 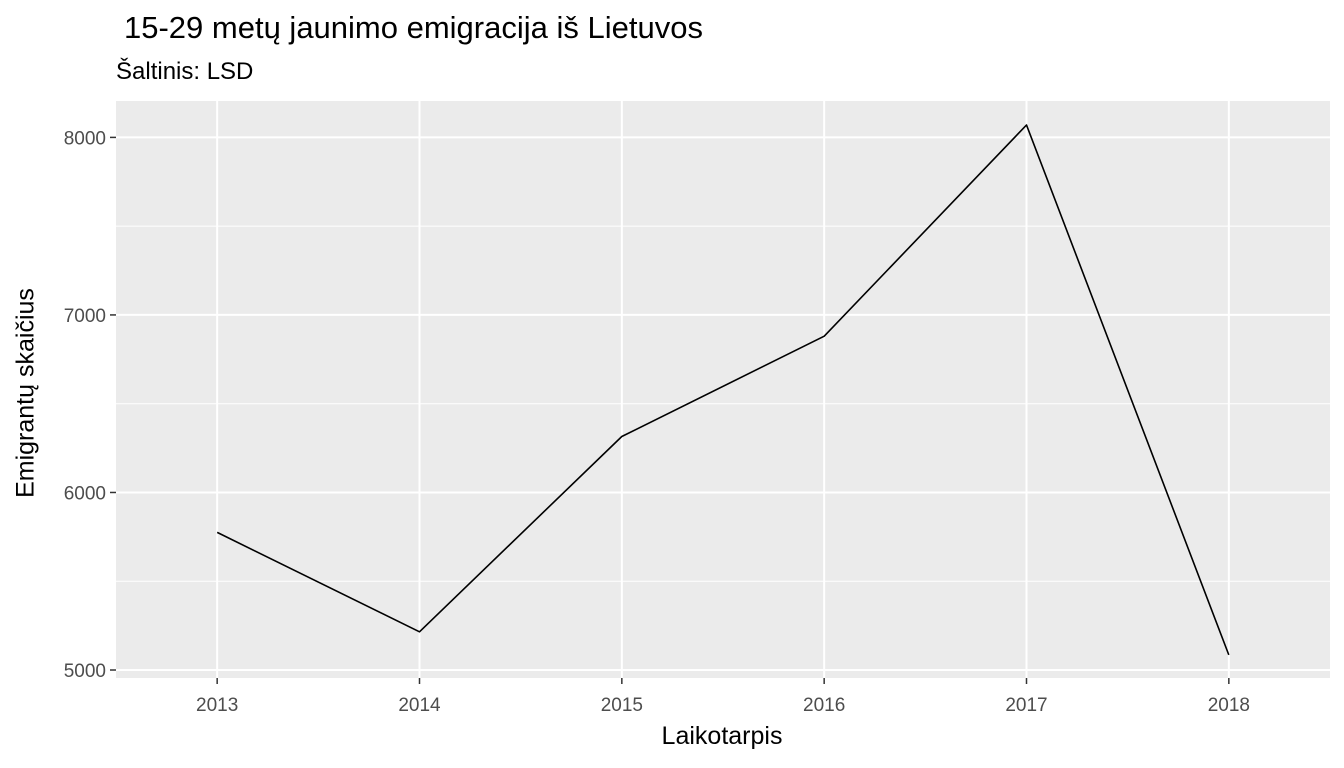 What do you see at coordinates (85, 493) in the screenshot?
I see `y-tick-label: 6000` at bounding box center [85, 493].